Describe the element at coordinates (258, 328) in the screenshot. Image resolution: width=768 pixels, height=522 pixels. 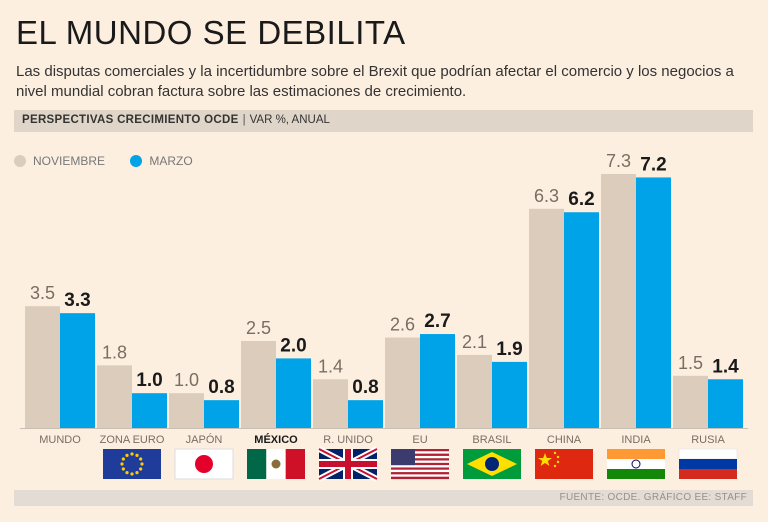
I see `data-label-noviembre: 2.5` at that location.